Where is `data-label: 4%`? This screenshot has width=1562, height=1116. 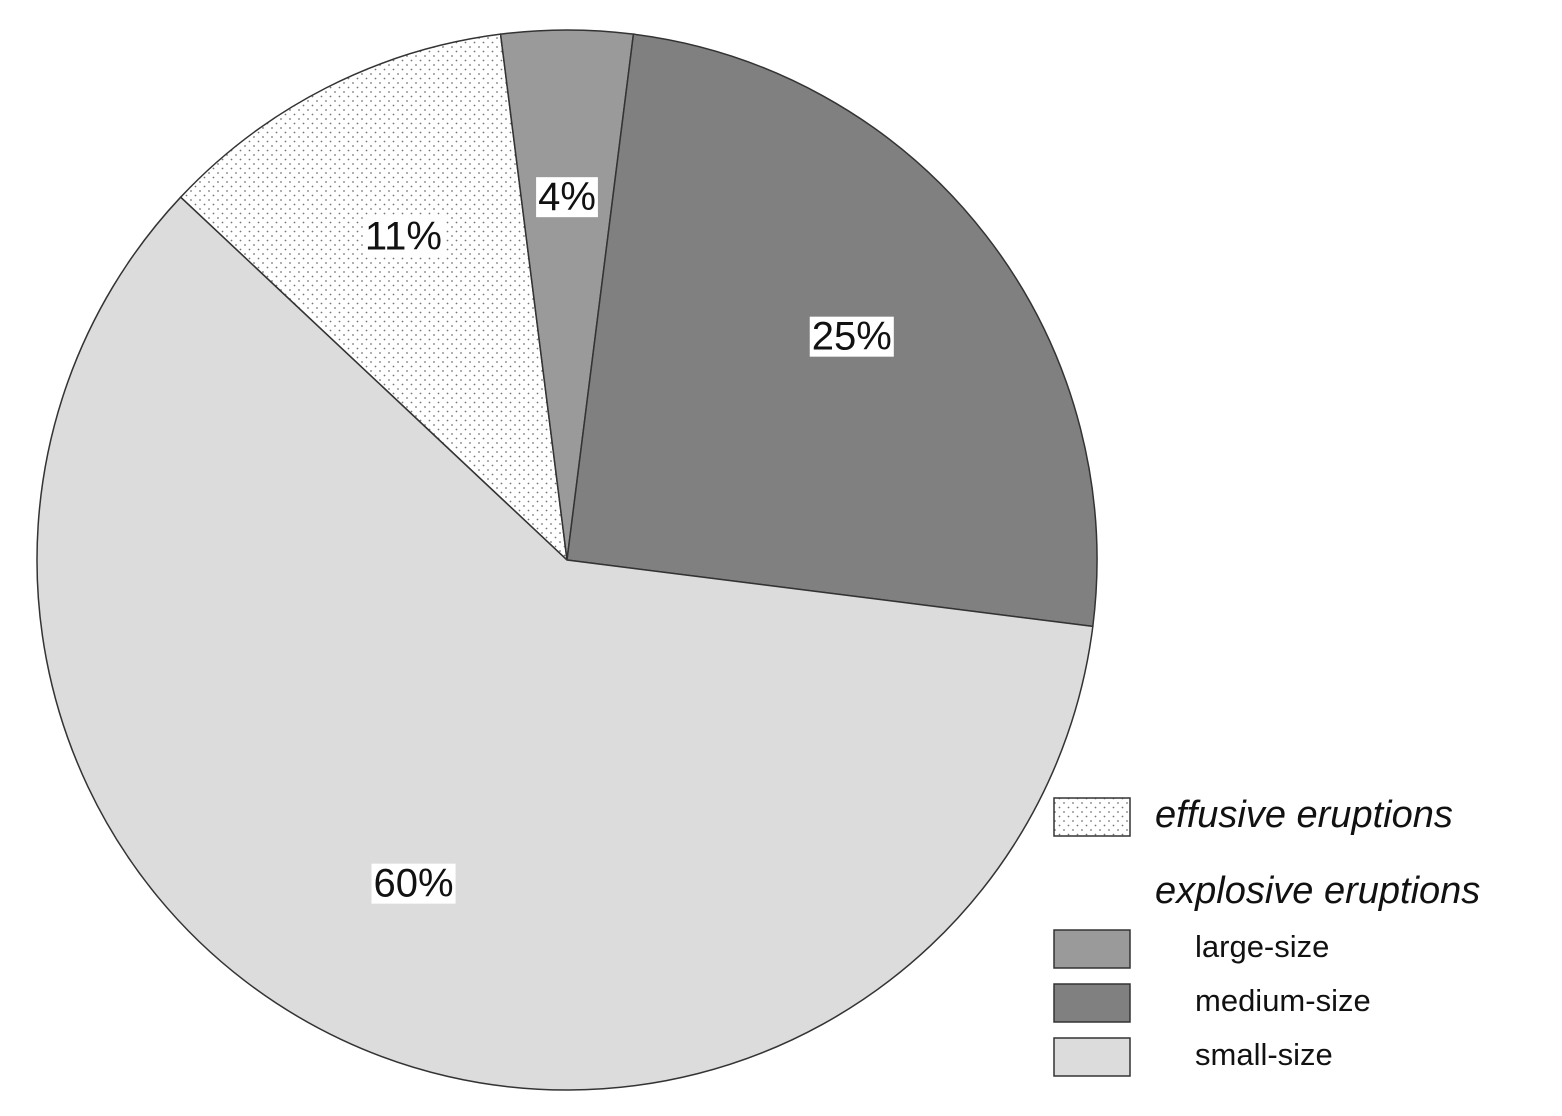 data-label: 4% is located at coordinates (567, 197).